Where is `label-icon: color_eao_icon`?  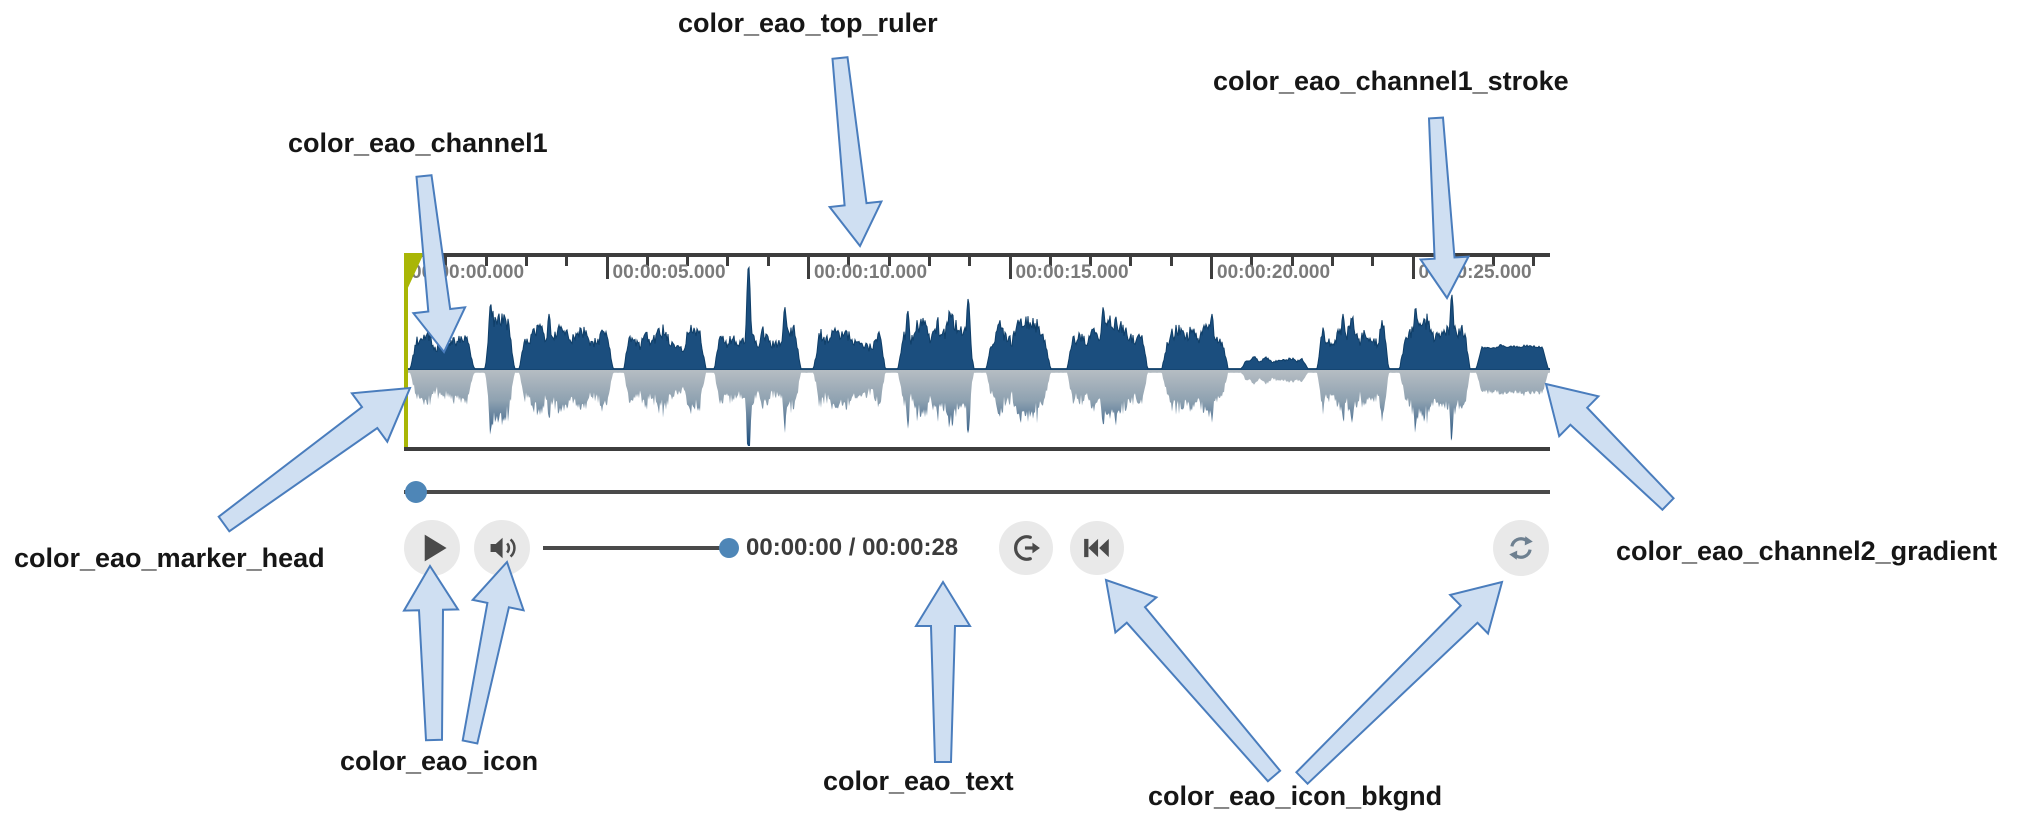
label-icon: color_eao_icon is located at coordinates (439, 761).